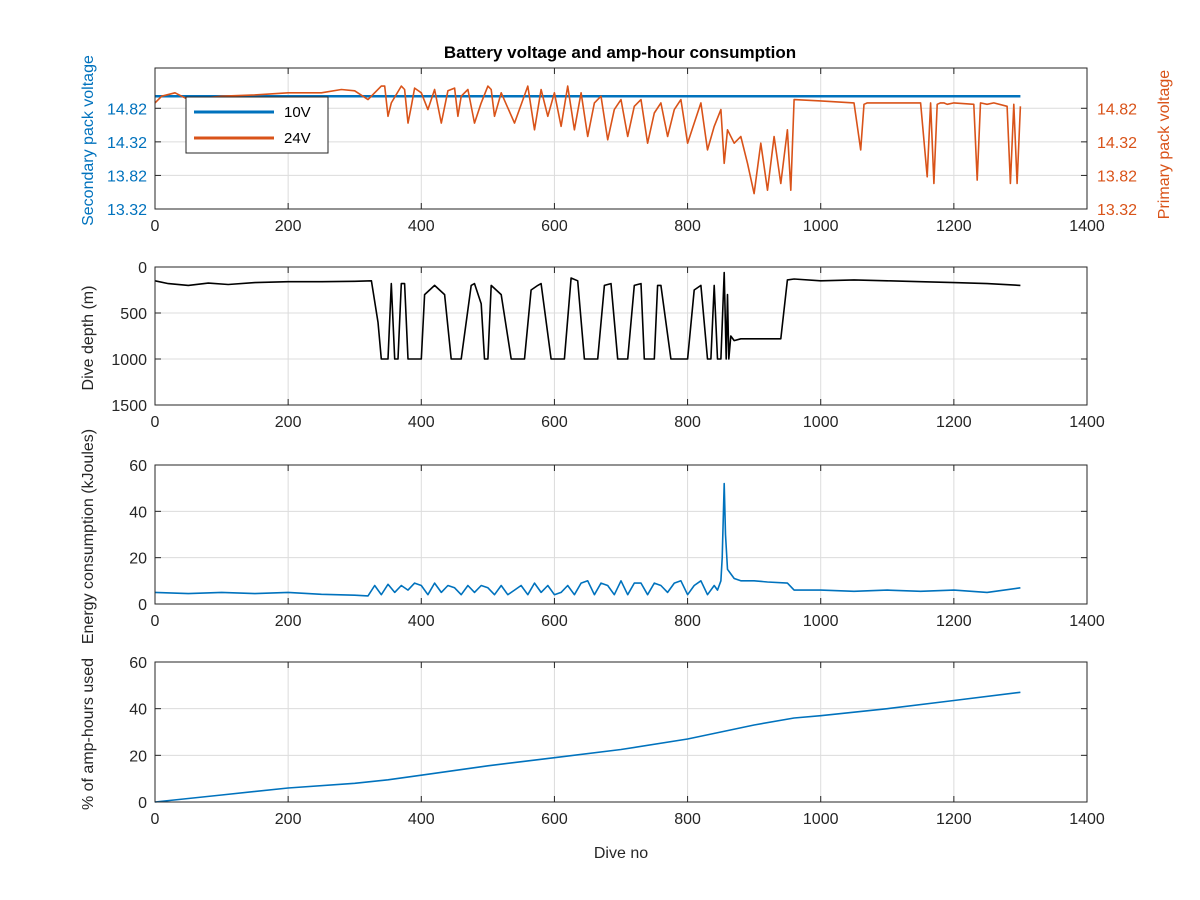 The height and width of the screenshot is (900, 1200). Describe the element at coordinates (621, 853) in the screenshot. I see `x-axis-label: Dive no` at that location.